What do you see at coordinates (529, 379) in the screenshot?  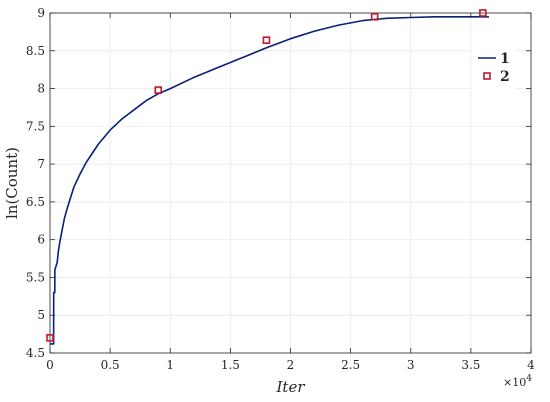 I see `x-exponent-power: 4` at bounding box center [529, 379].